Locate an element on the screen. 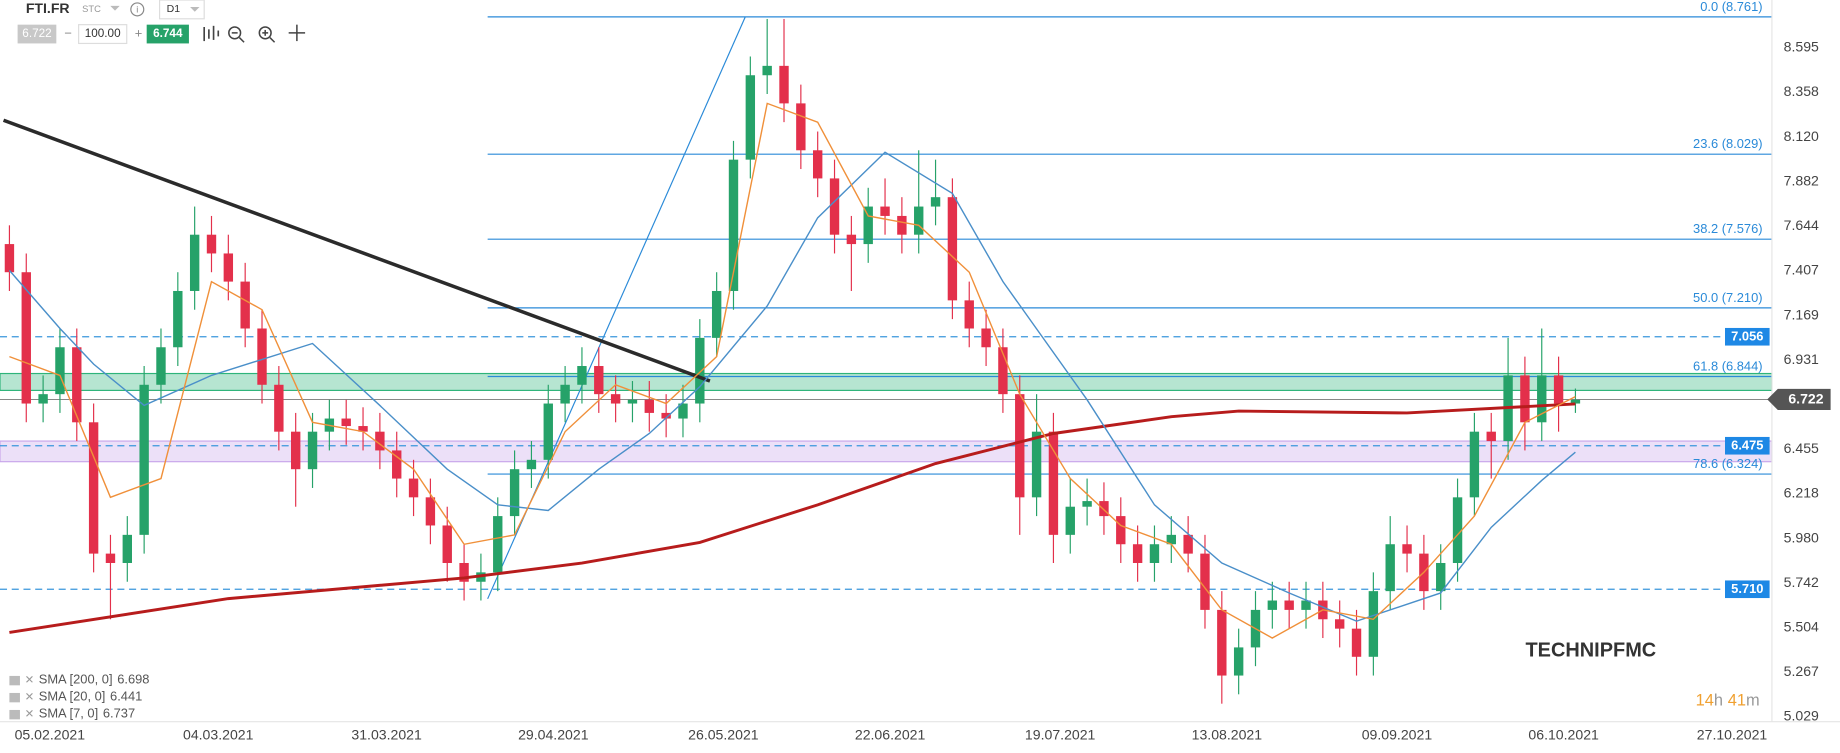 This screenshot has height=753, width=1840. legend-entry: SMA [200, 0] 6.698 is located at coordinates (94, 679).